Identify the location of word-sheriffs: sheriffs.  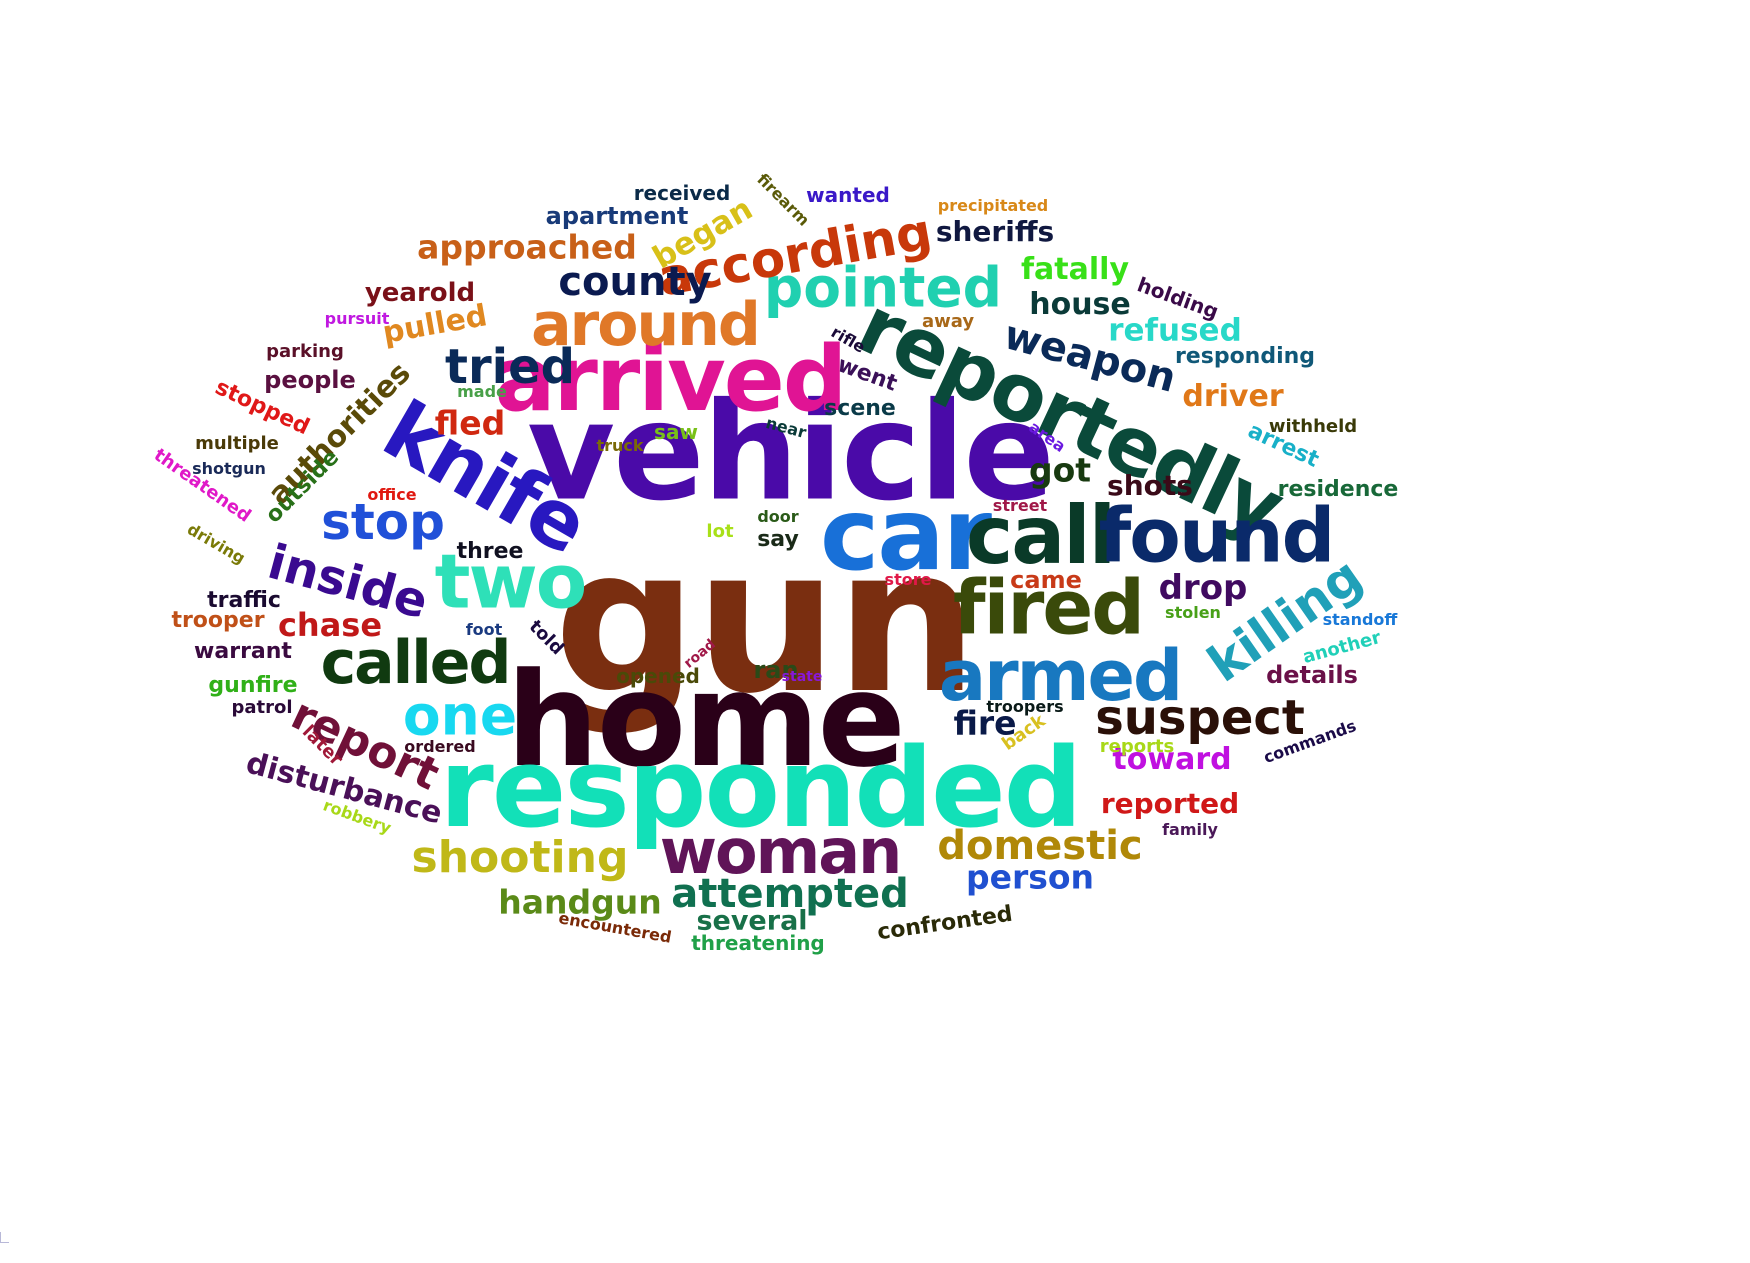
(995, 231).